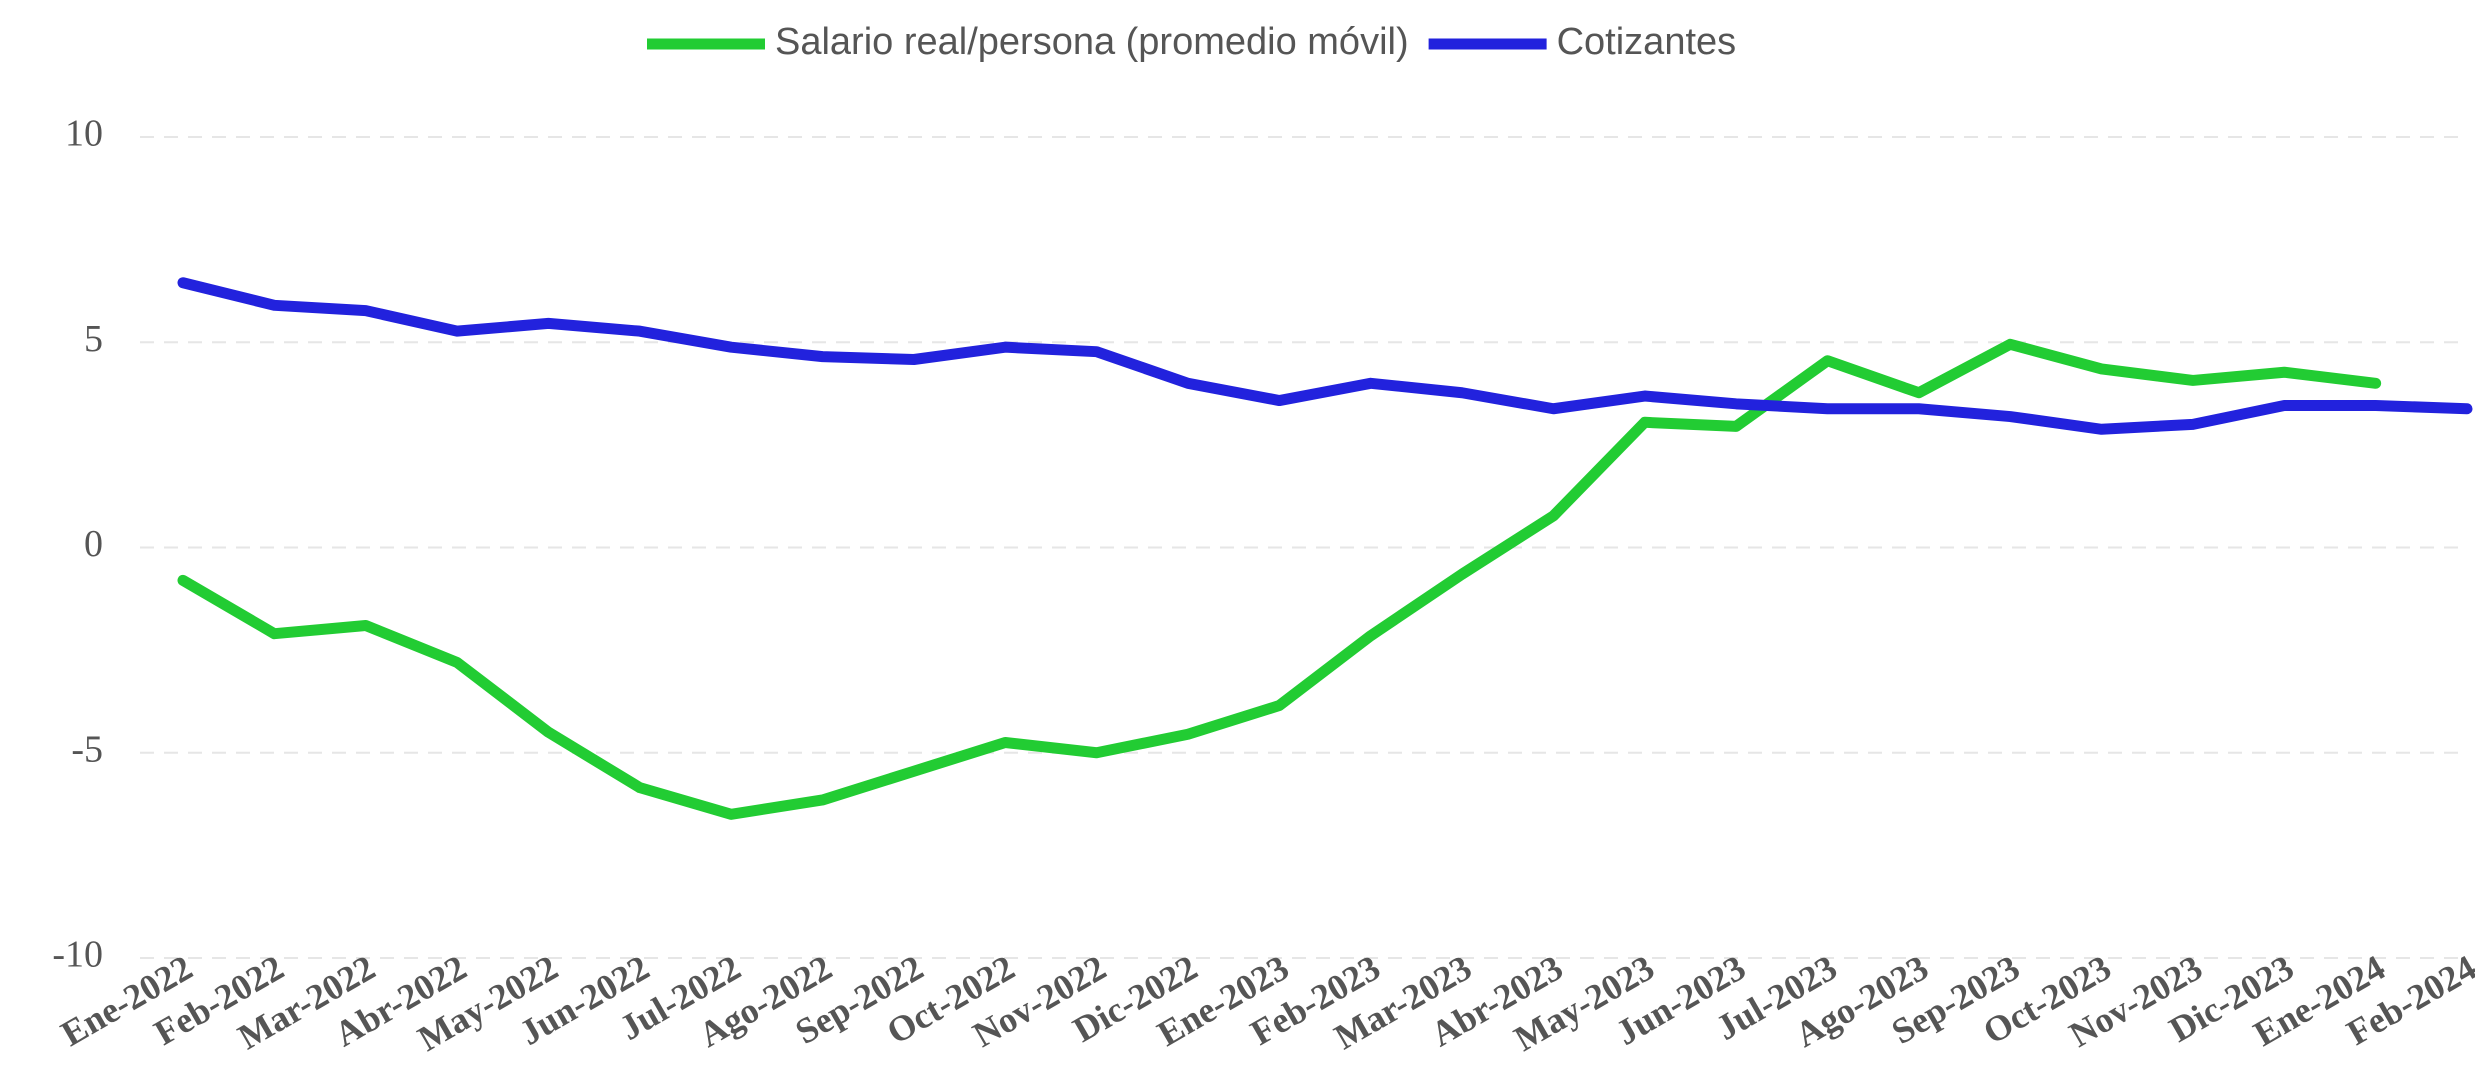 The image size is (2475, 1092). Describe the element at coordinates (77, 955) in the screenshot. I see `y-tick-label: -10` at that location.